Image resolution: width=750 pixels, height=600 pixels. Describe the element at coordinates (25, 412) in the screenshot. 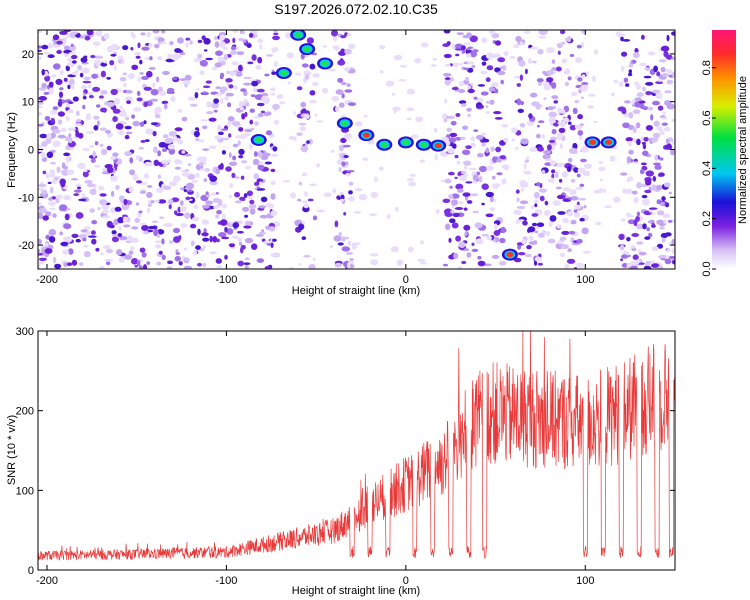

I see `snr-y-tick-label: 200` at that location.